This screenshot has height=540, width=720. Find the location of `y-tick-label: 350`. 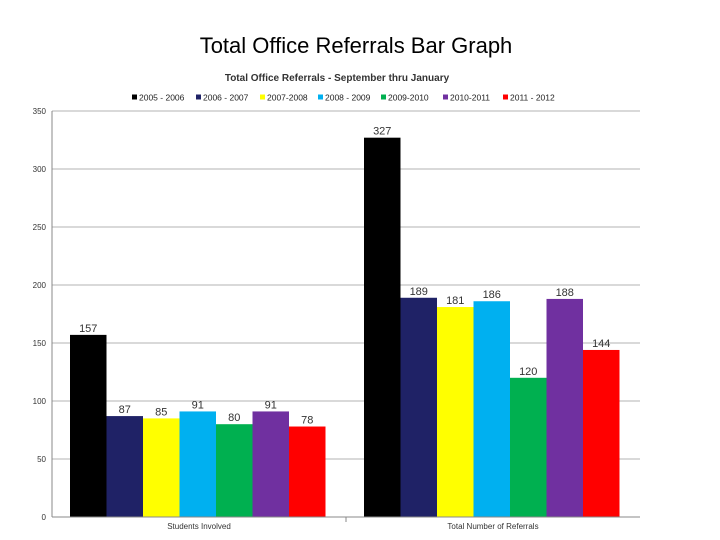

y-tick-label: 350 is located at coordinates (40, 111).